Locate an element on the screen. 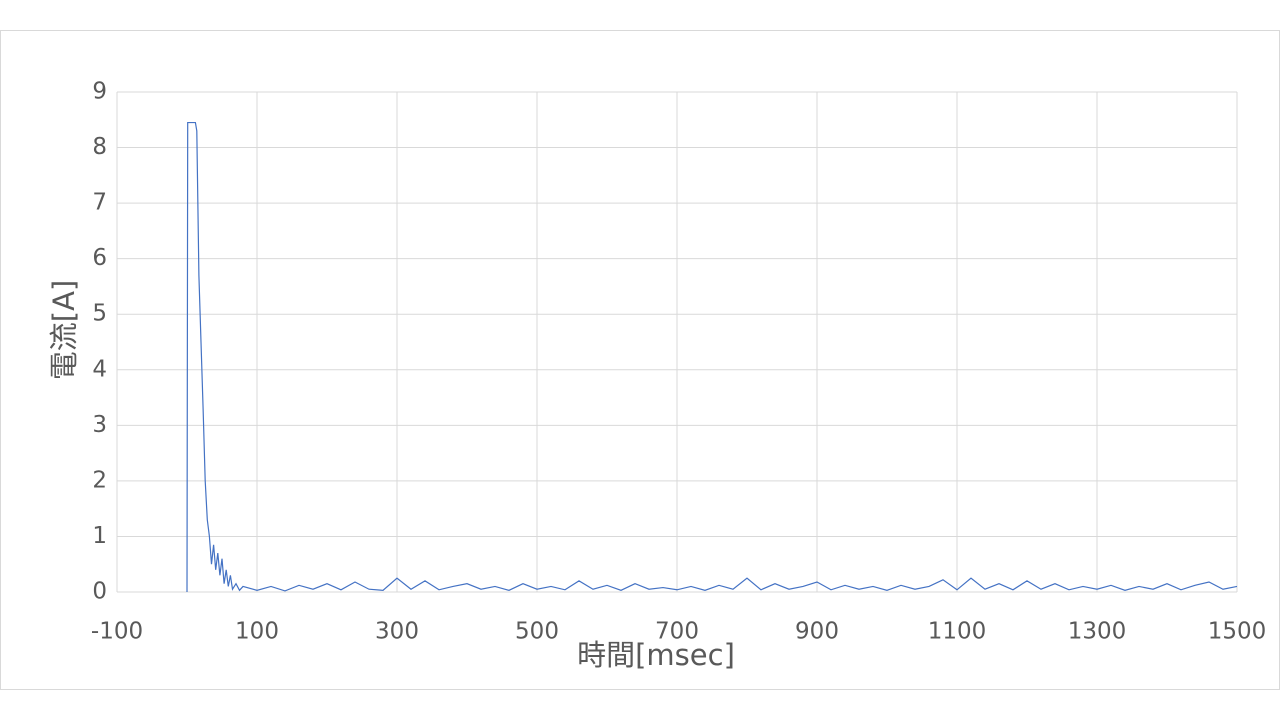 This screenshot has height=725, width=1280. x-tick-label: 1500 is located at coordinates (1237, 632).